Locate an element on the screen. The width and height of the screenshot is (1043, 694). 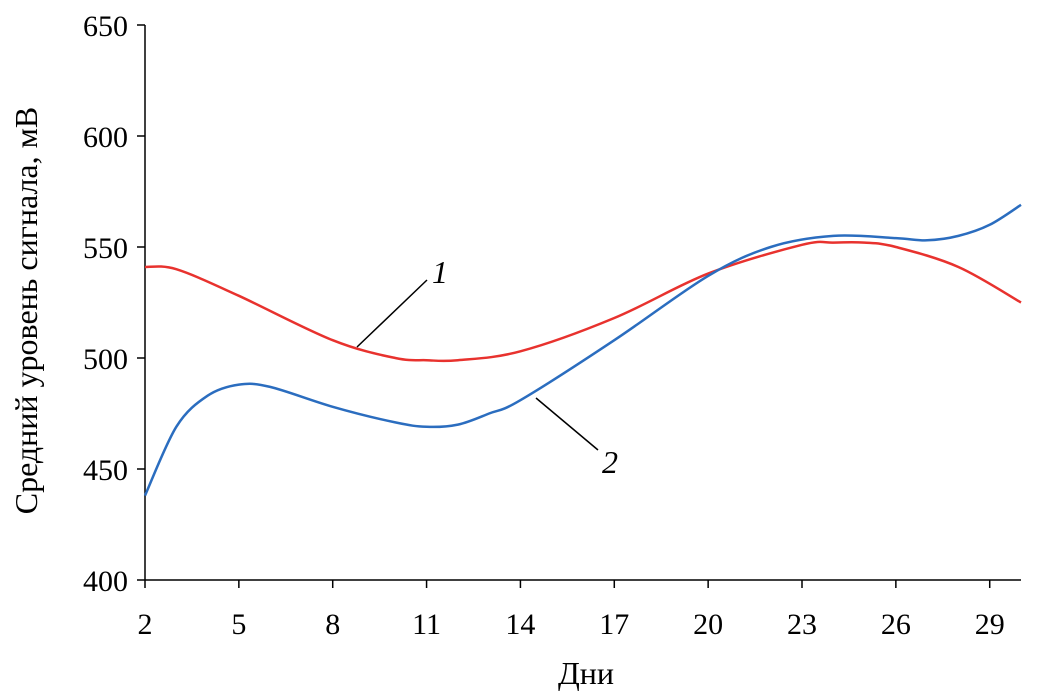
x-tick-label: 2 is located at coordinates (145, 624).